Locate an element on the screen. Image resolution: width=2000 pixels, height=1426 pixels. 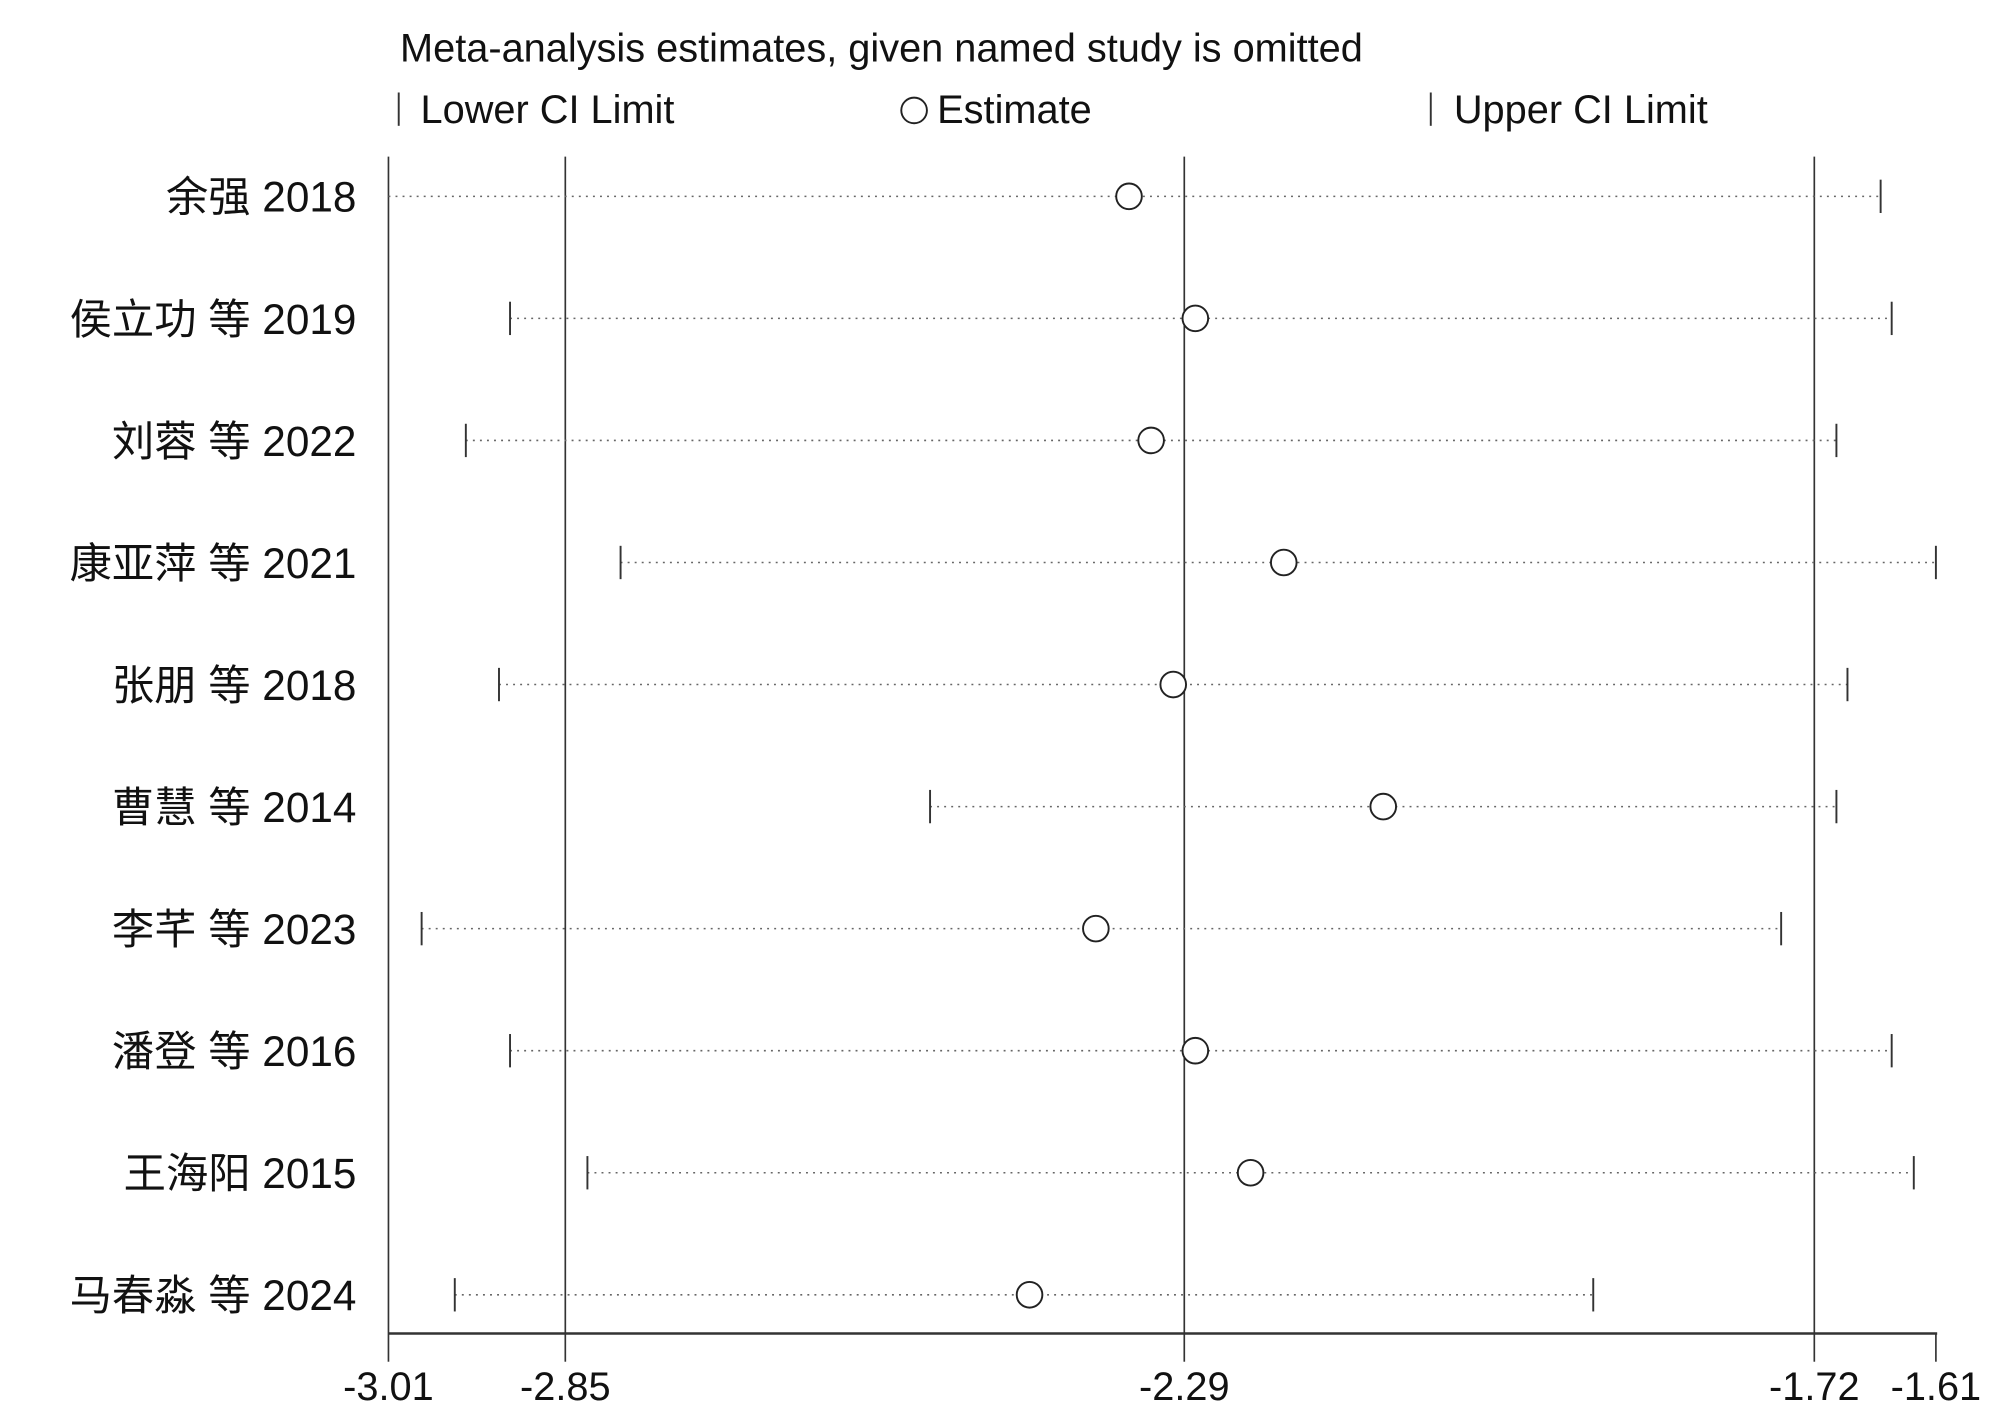
study-row: 王海阳 2015 is located at coordinates (1019, 1173).